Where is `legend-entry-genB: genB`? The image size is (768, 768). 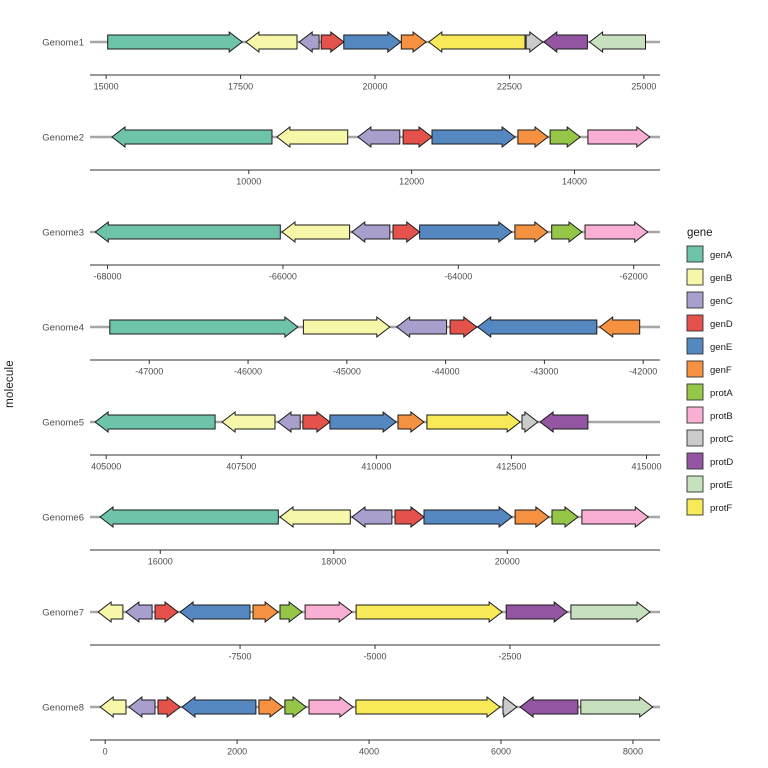 legend-entry-genB: genB is located at coordinates (709, 277).